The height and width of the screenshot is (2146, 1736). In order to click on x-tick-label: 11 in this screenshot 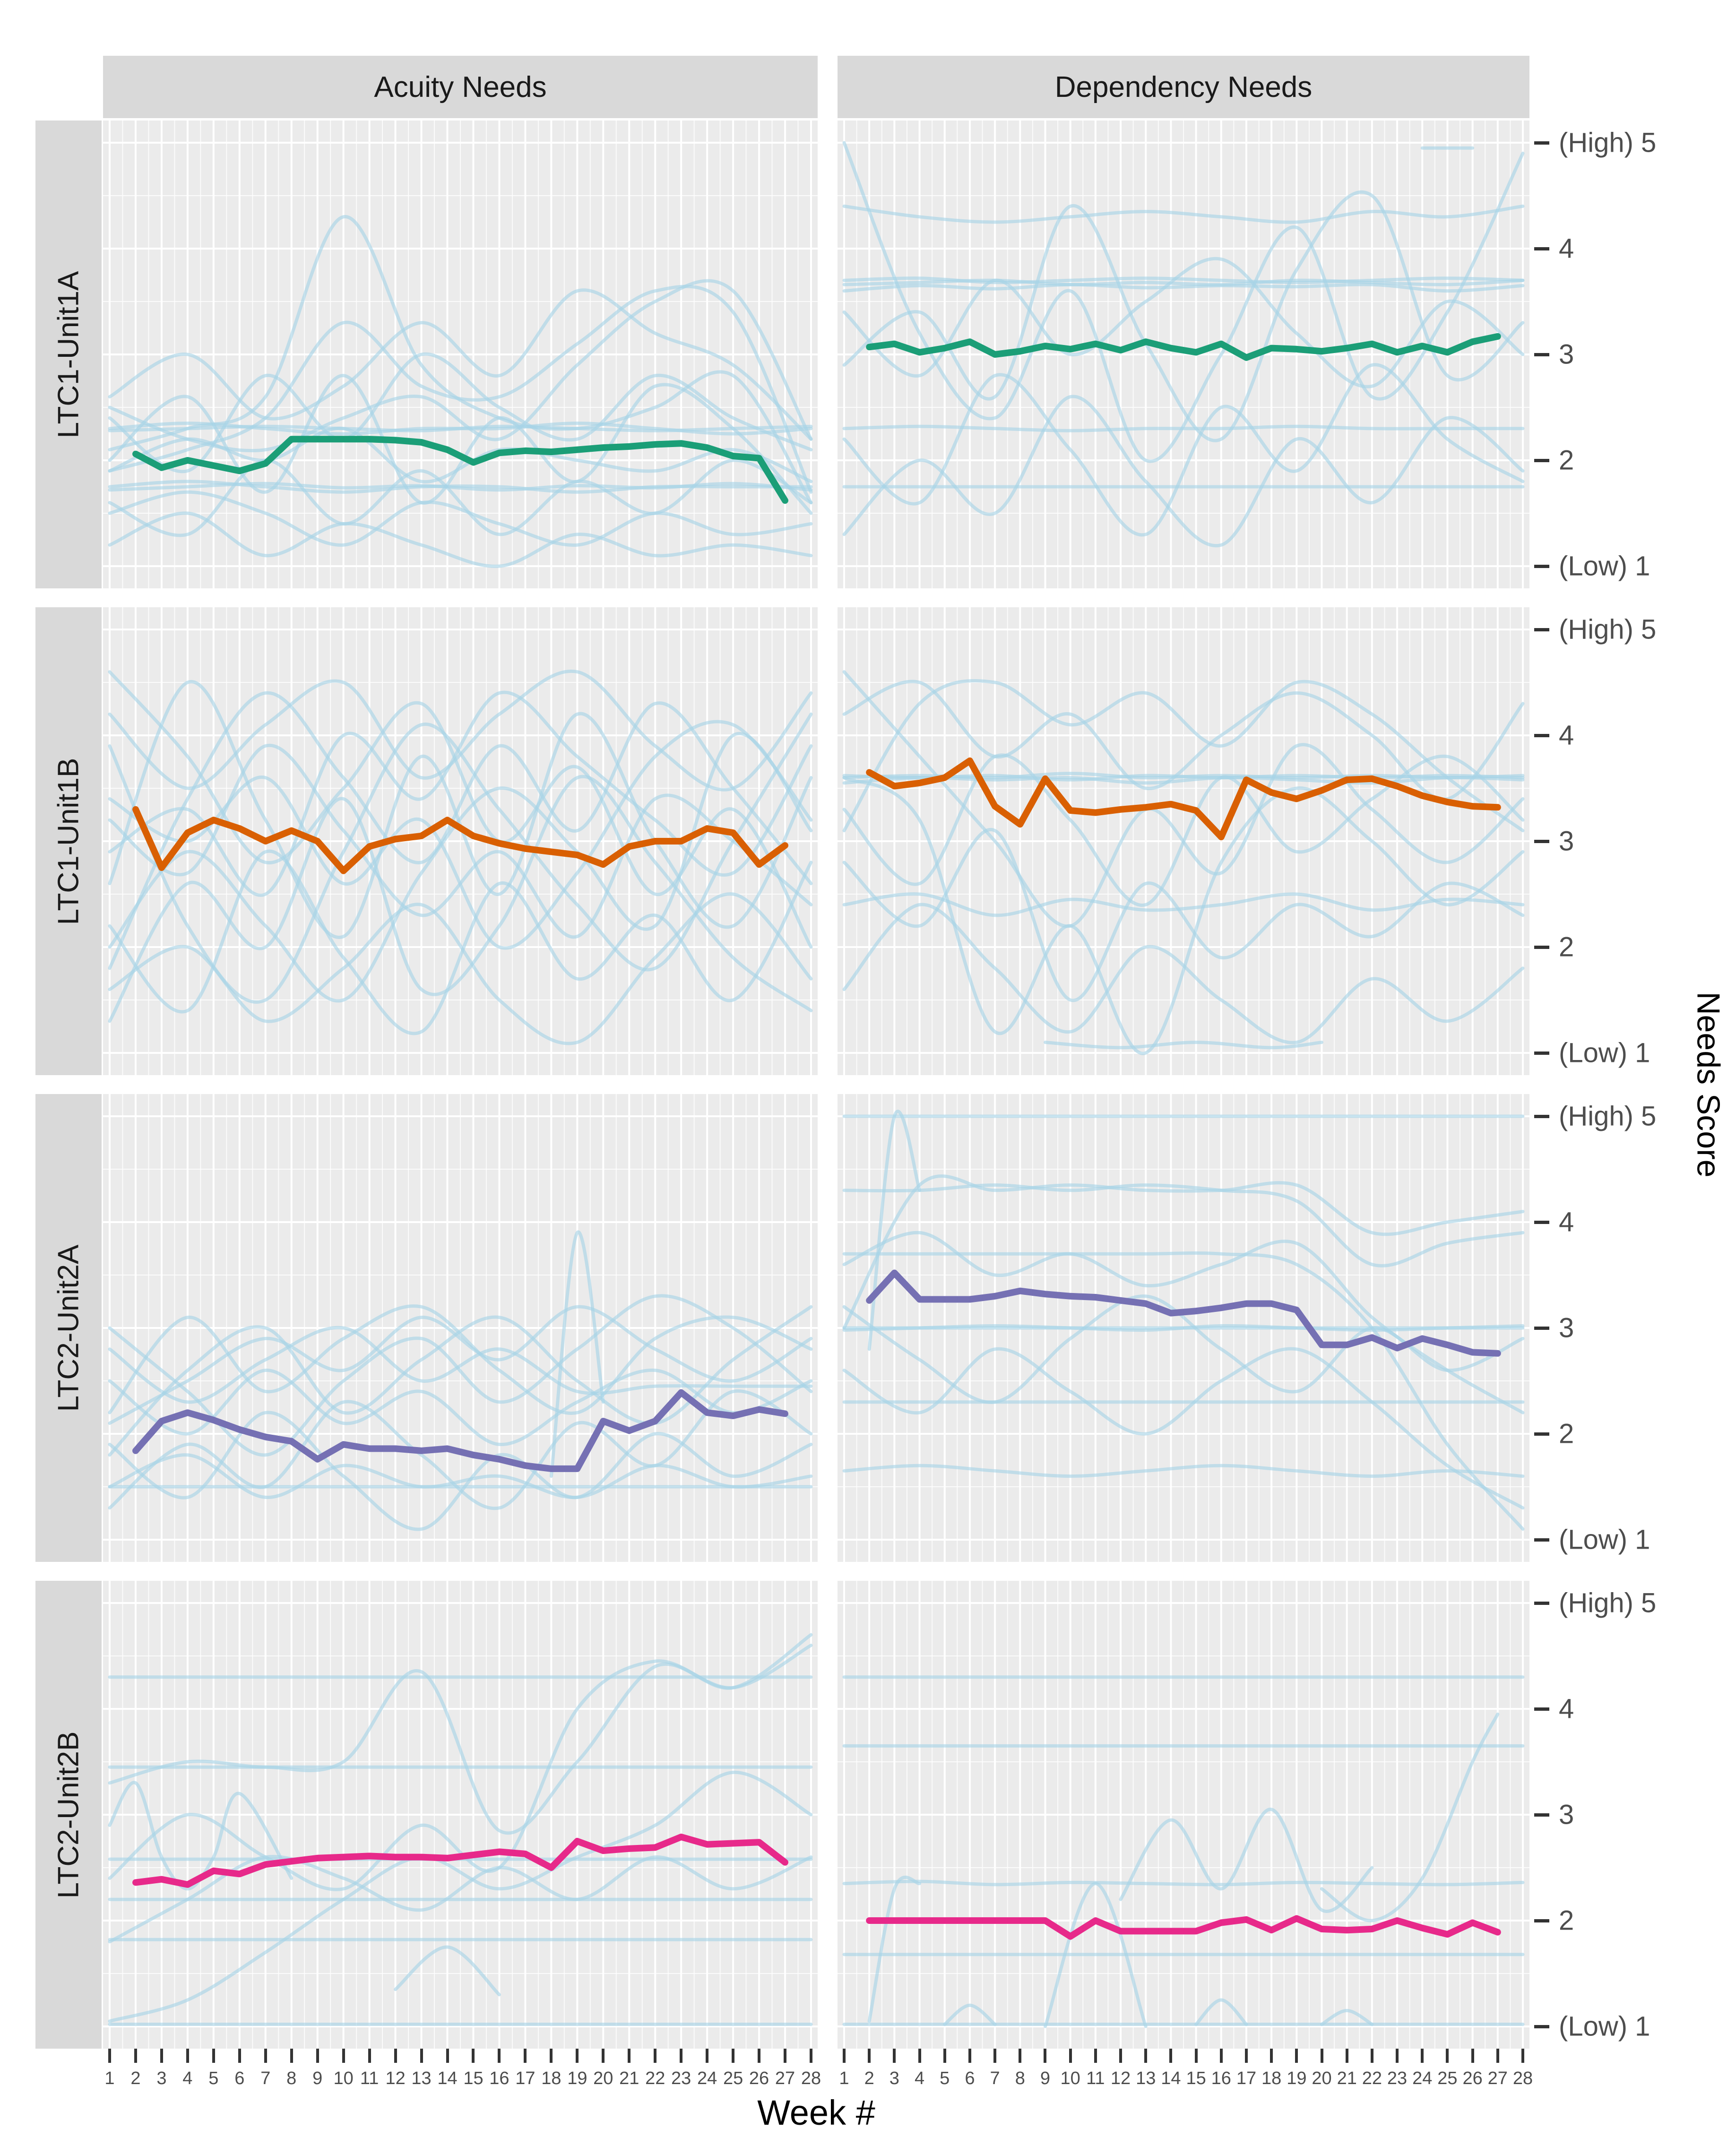, I will do `click(369, 2078)`.